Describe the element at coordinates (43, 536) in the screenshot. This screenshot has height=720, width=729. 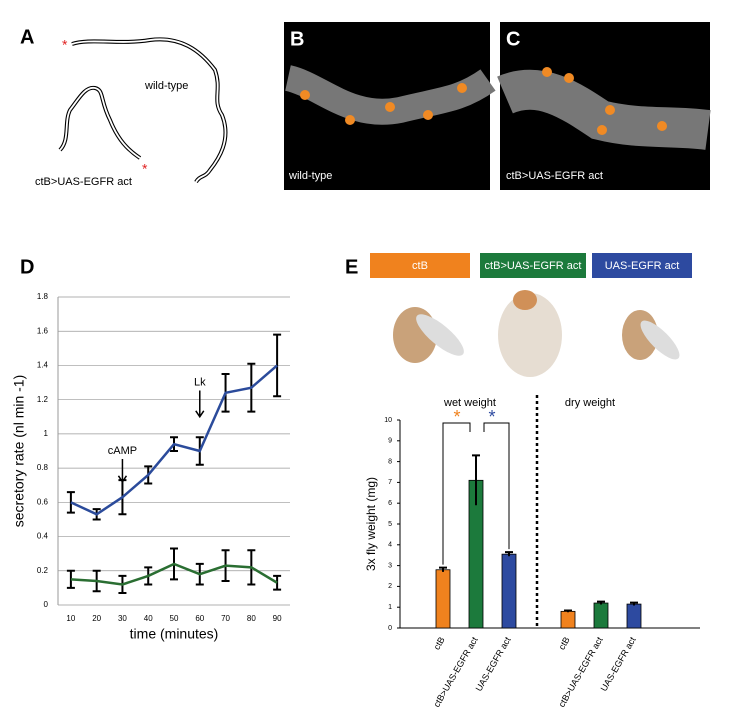
I see `y-tick-label: 0.4` at that location.